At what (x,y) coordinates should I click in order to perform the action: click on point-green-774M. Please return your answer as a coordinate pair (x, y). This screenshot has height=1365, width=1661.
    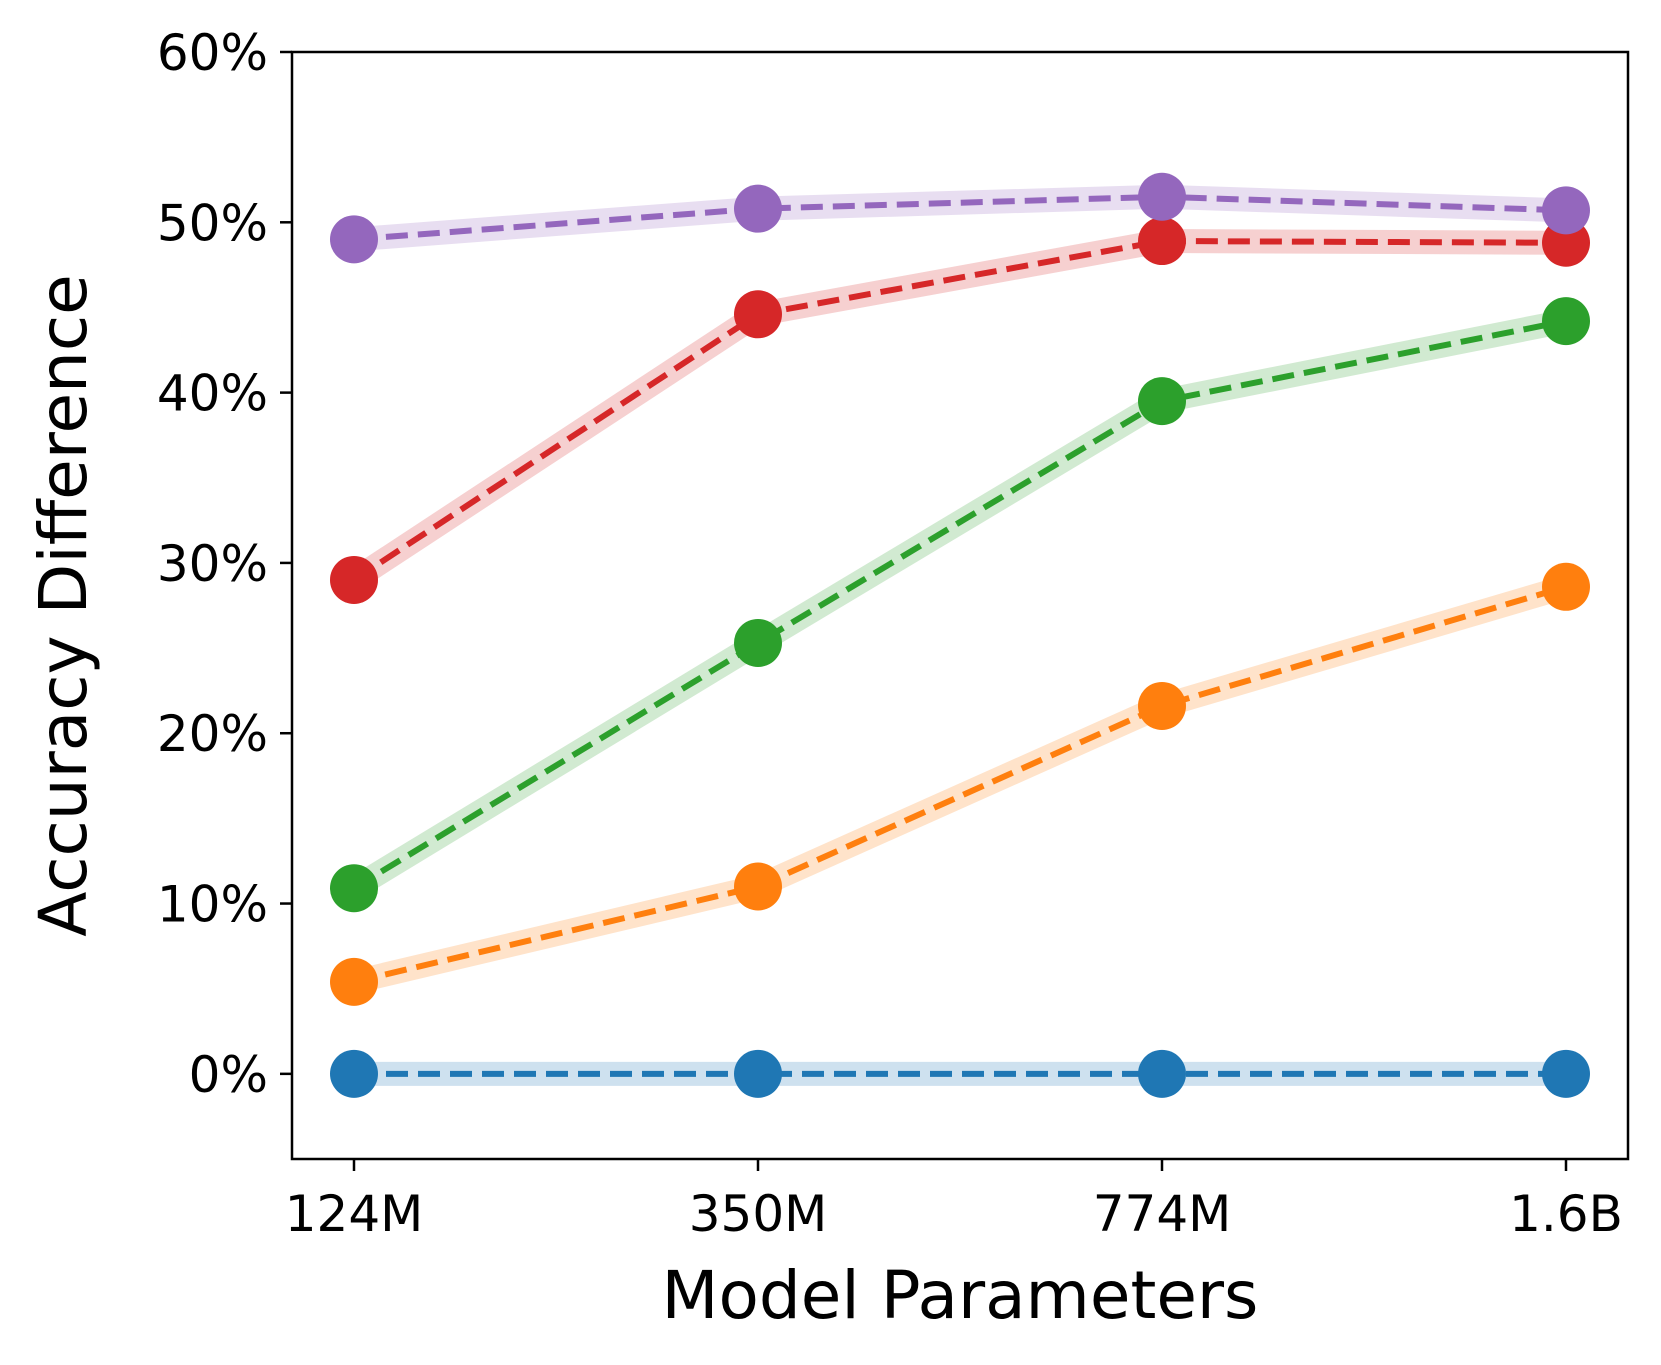
    Looking at the image, I should click on (1162, 401).